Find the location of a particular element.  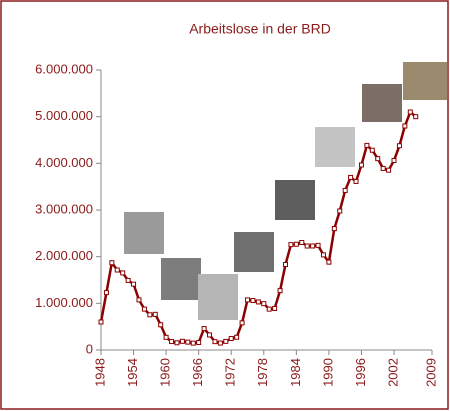

y-tick-label: 6.000.000 is located at coordinates (64, 68).